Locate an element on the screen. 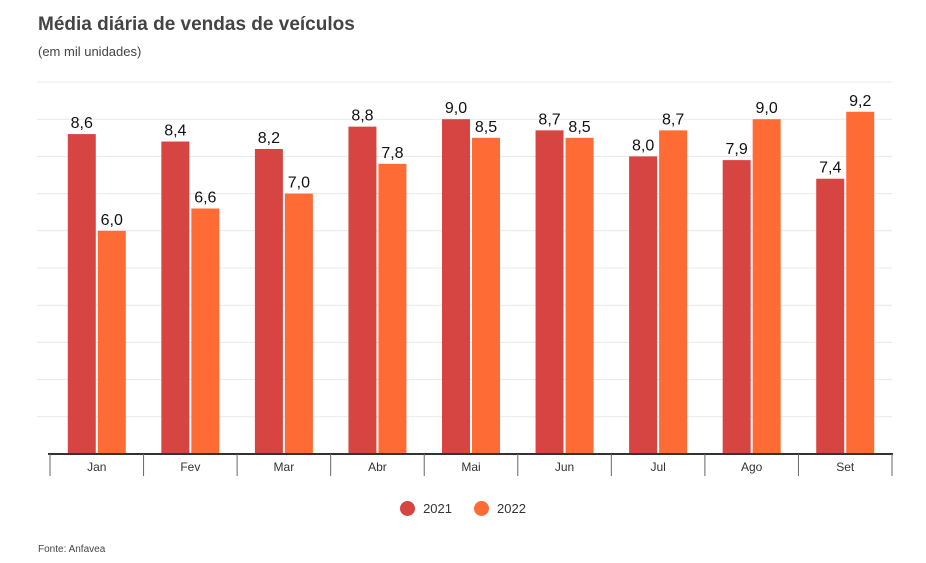 The width and height of the screenshot is (926, 563). x-tick-label-jul: Jul is located at coordinates (657, 467).